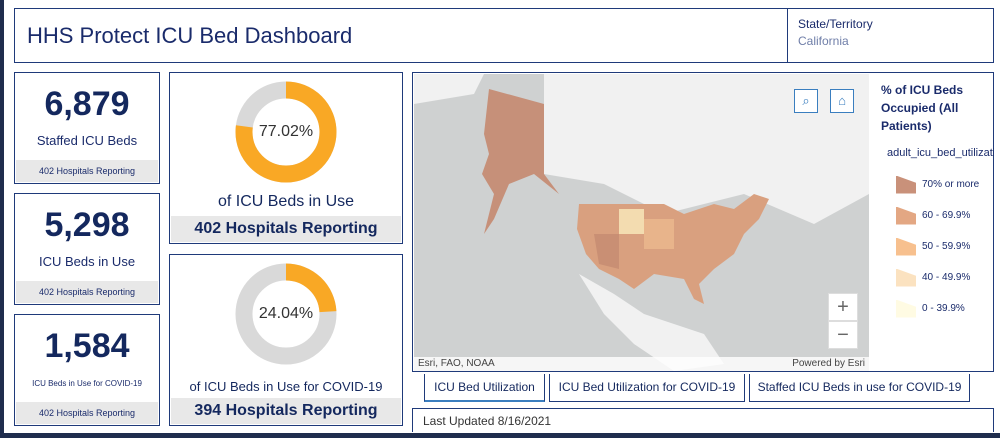 The width and height of the screenshot is (1000, 438). Describe the element at coordinates (87, 140) in the screenshot. I see `stat-label: Staffed ICU Beds` at that location.